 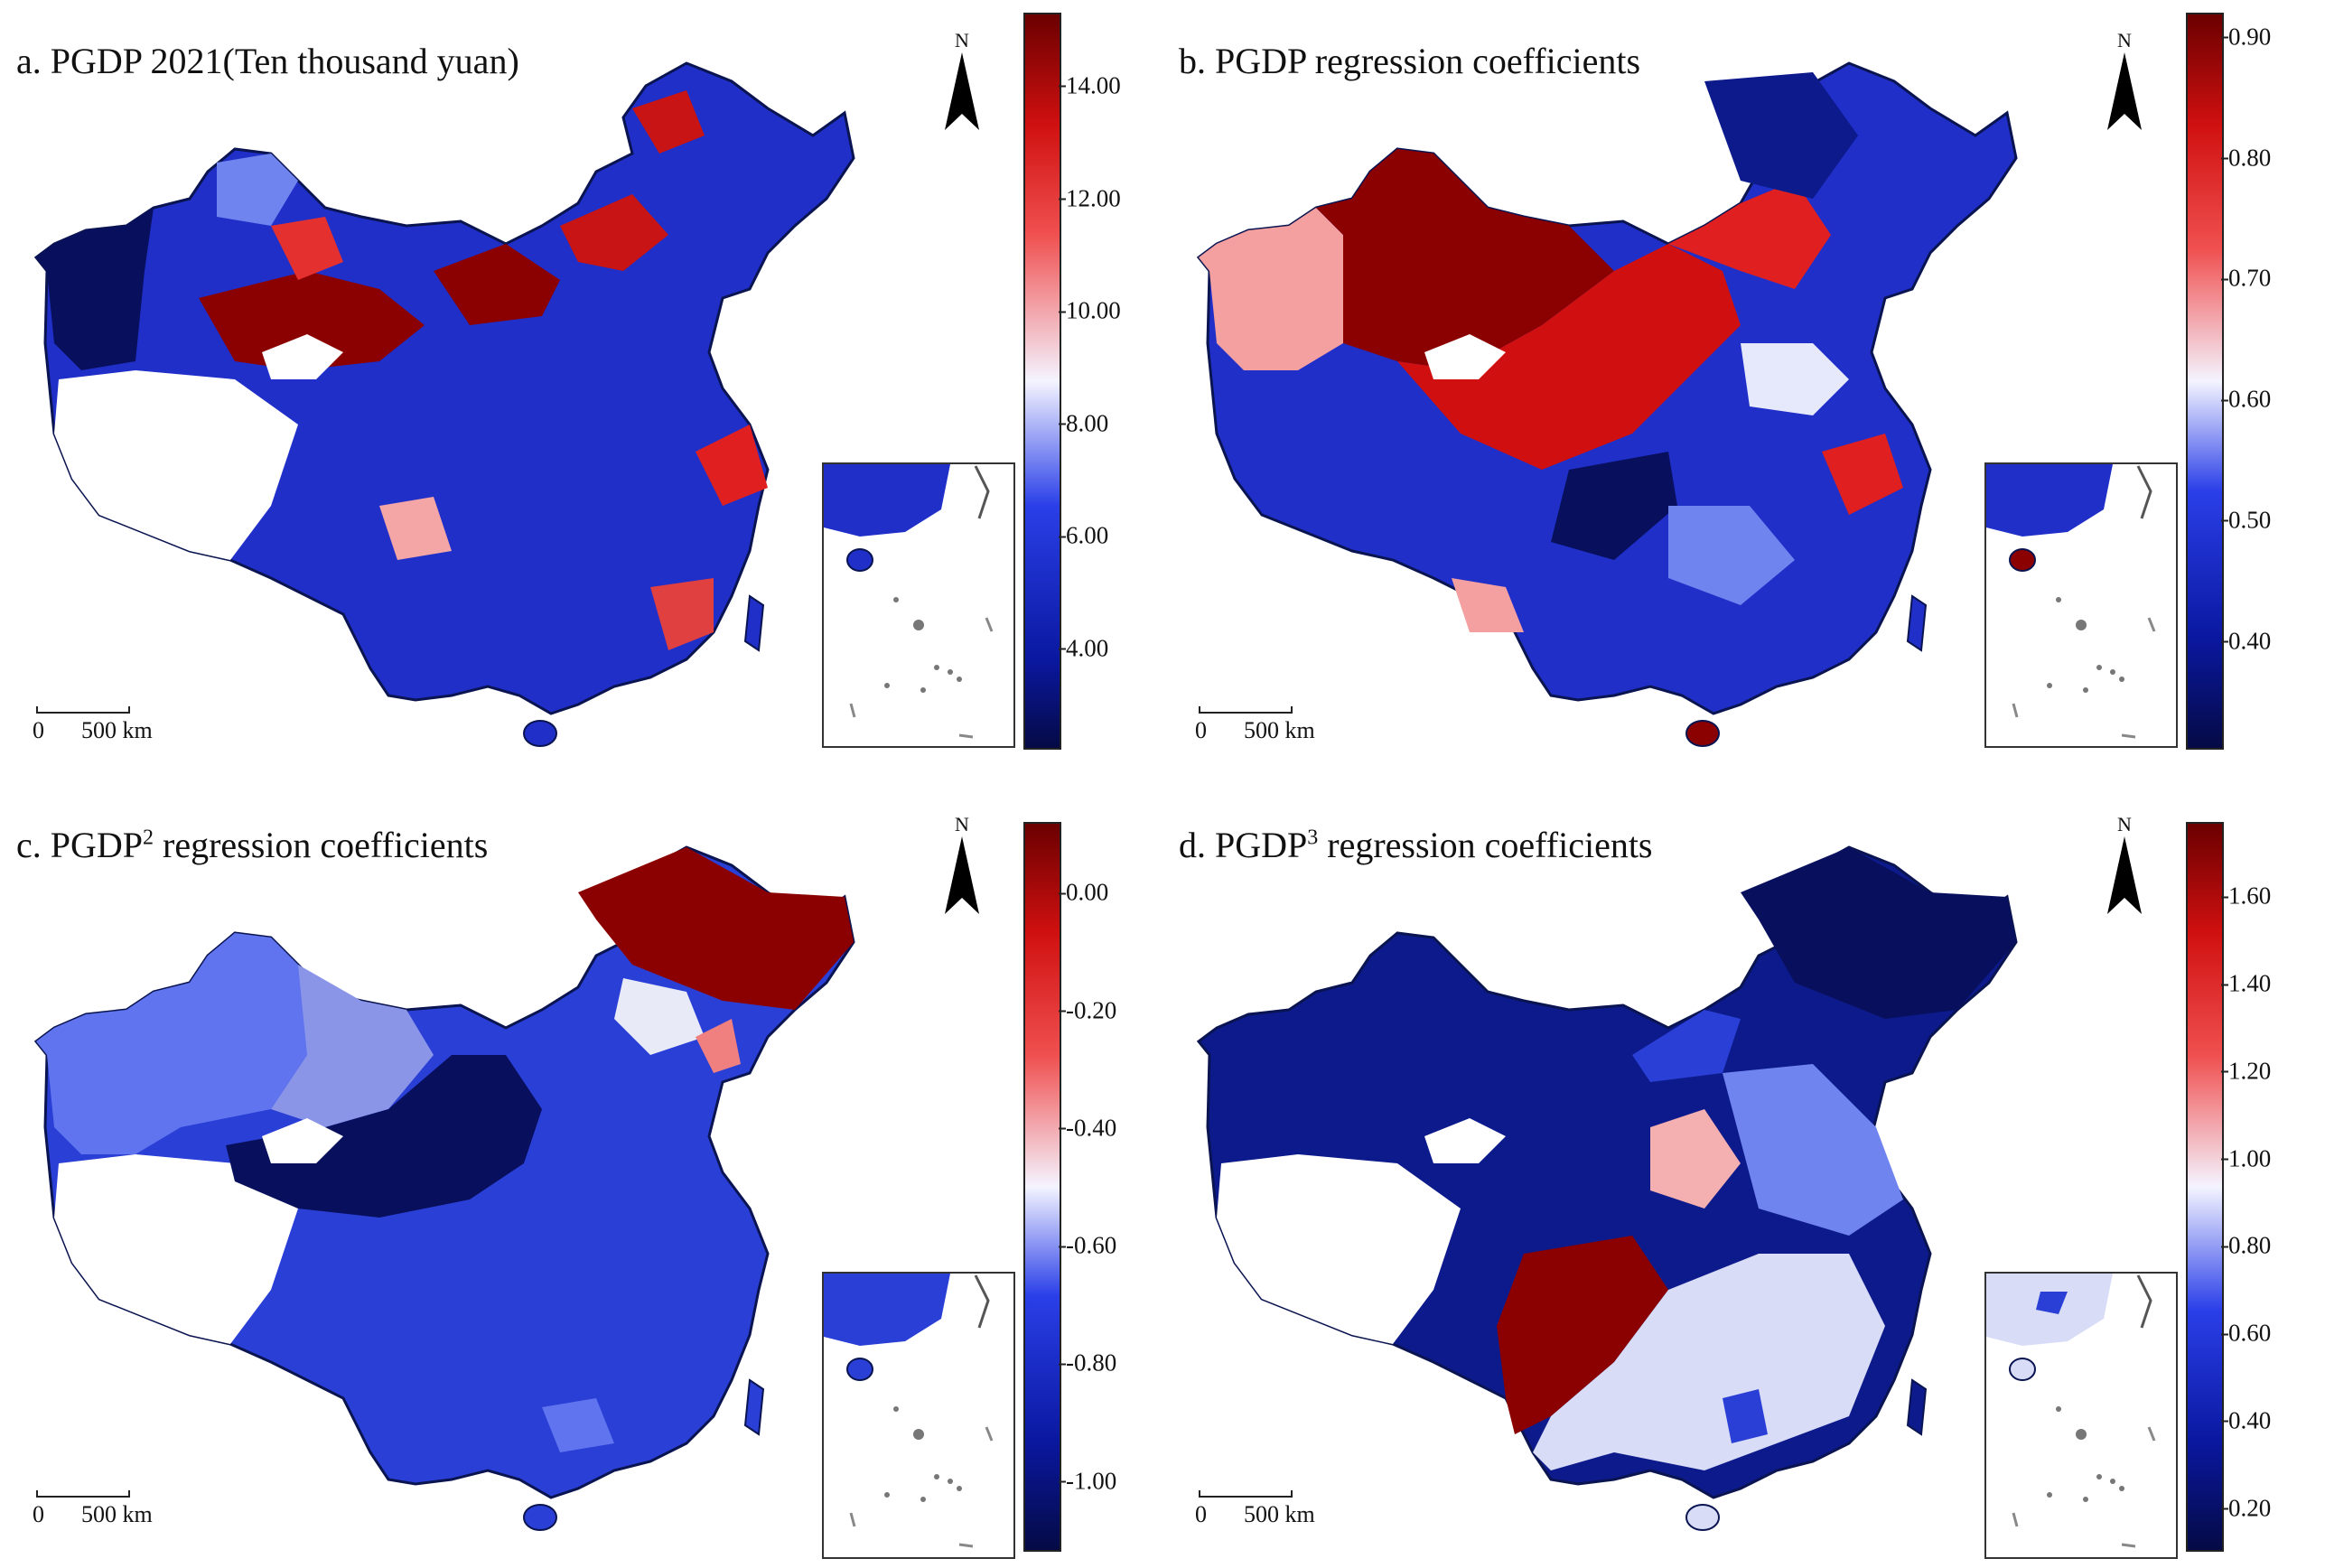 I want to click on colorbar-tick: 14.00, so click(x=1090, y=85).